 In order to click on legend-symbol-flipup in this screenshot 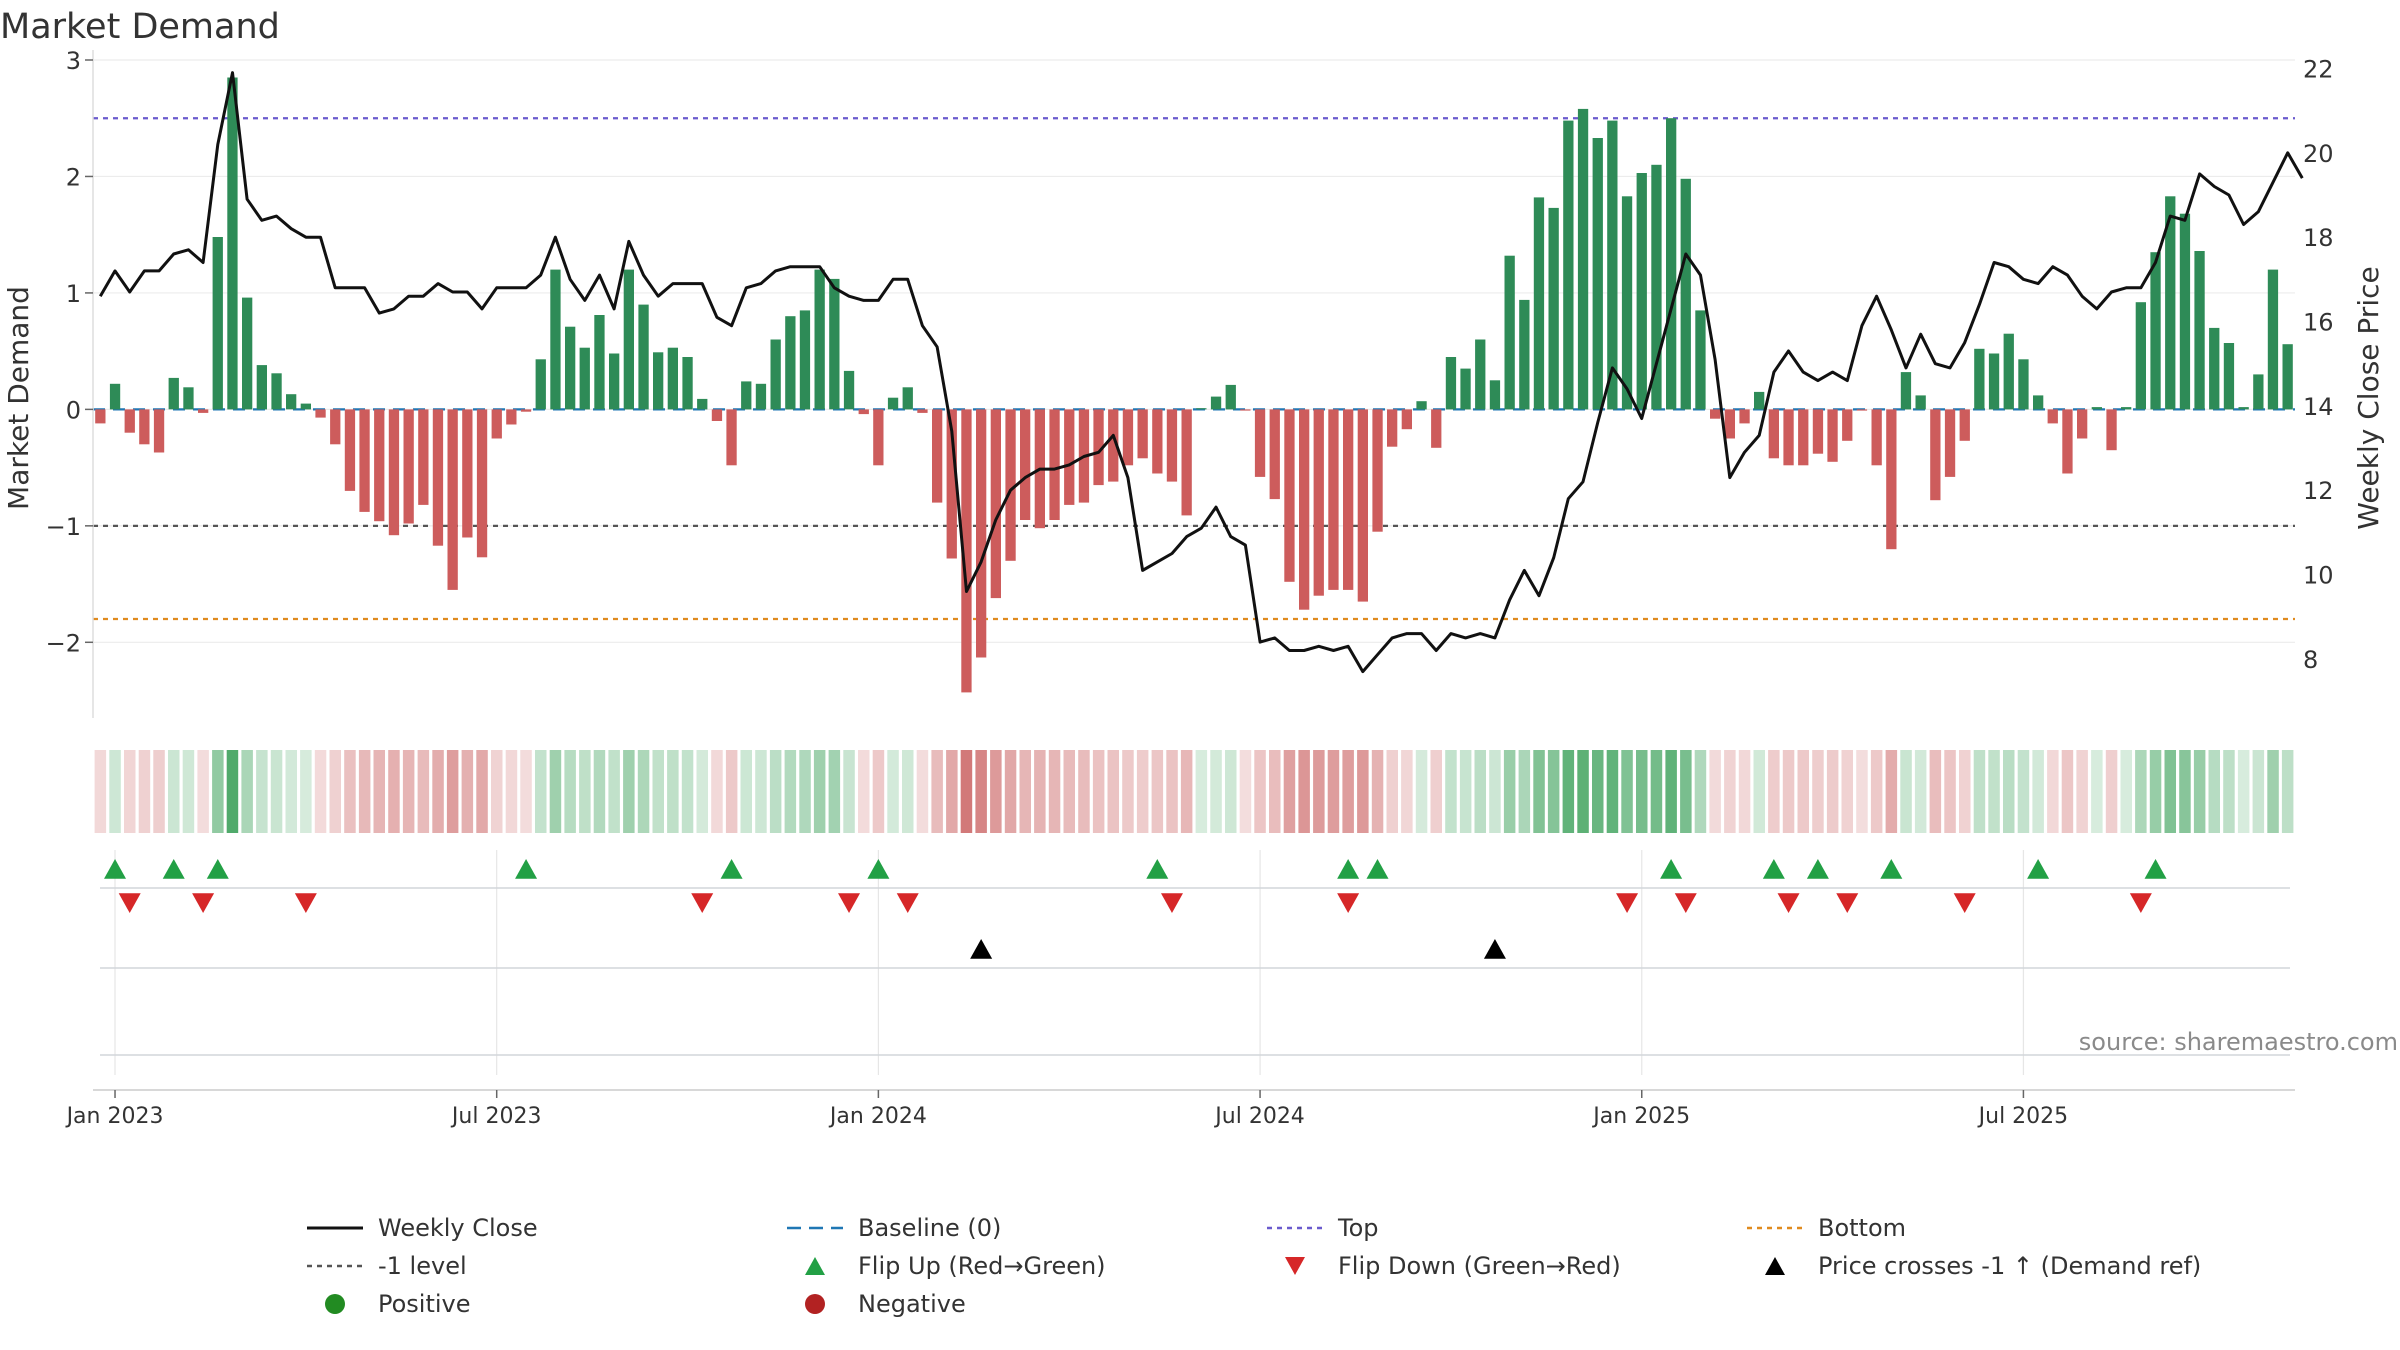, I will do `click(815, 1266)`.